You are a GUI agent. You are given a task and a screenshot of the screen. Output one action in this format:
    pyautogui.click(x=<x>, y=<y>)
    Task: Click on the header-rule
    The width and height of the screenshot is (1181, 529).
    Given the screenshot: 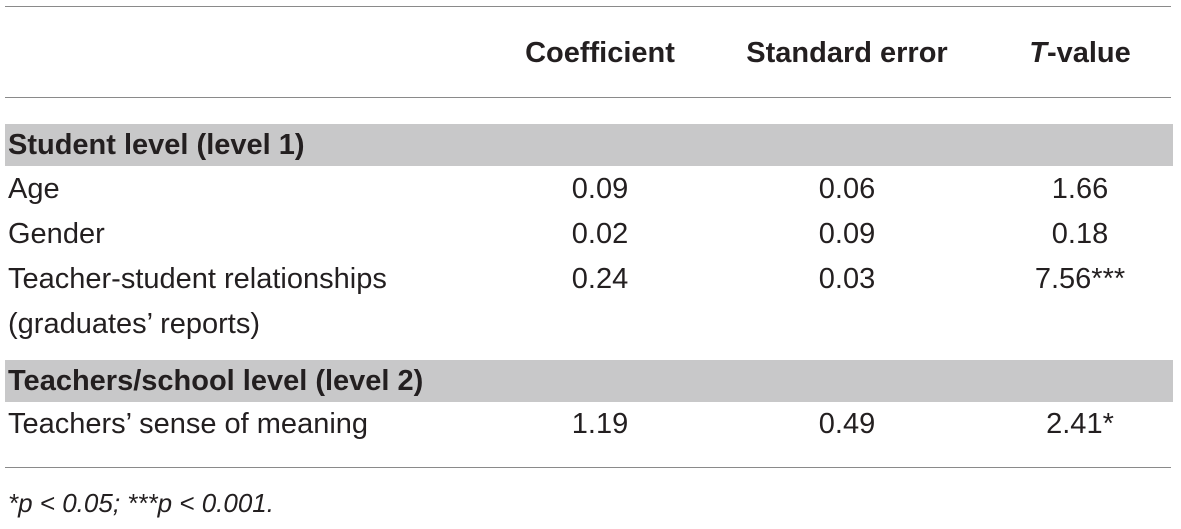 What is the action you would take?
    pyautogui.click(x=588, y=97)
    